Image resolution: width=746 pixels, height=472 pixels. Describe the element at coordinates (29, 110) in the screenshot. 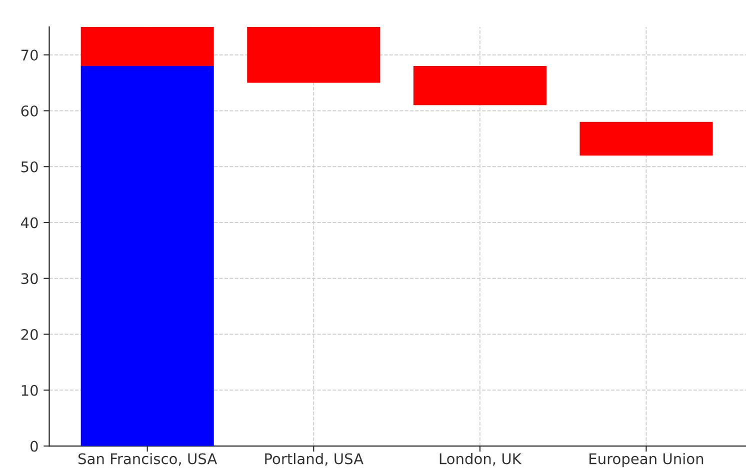

I see `y-tick-label: 60` at that location.